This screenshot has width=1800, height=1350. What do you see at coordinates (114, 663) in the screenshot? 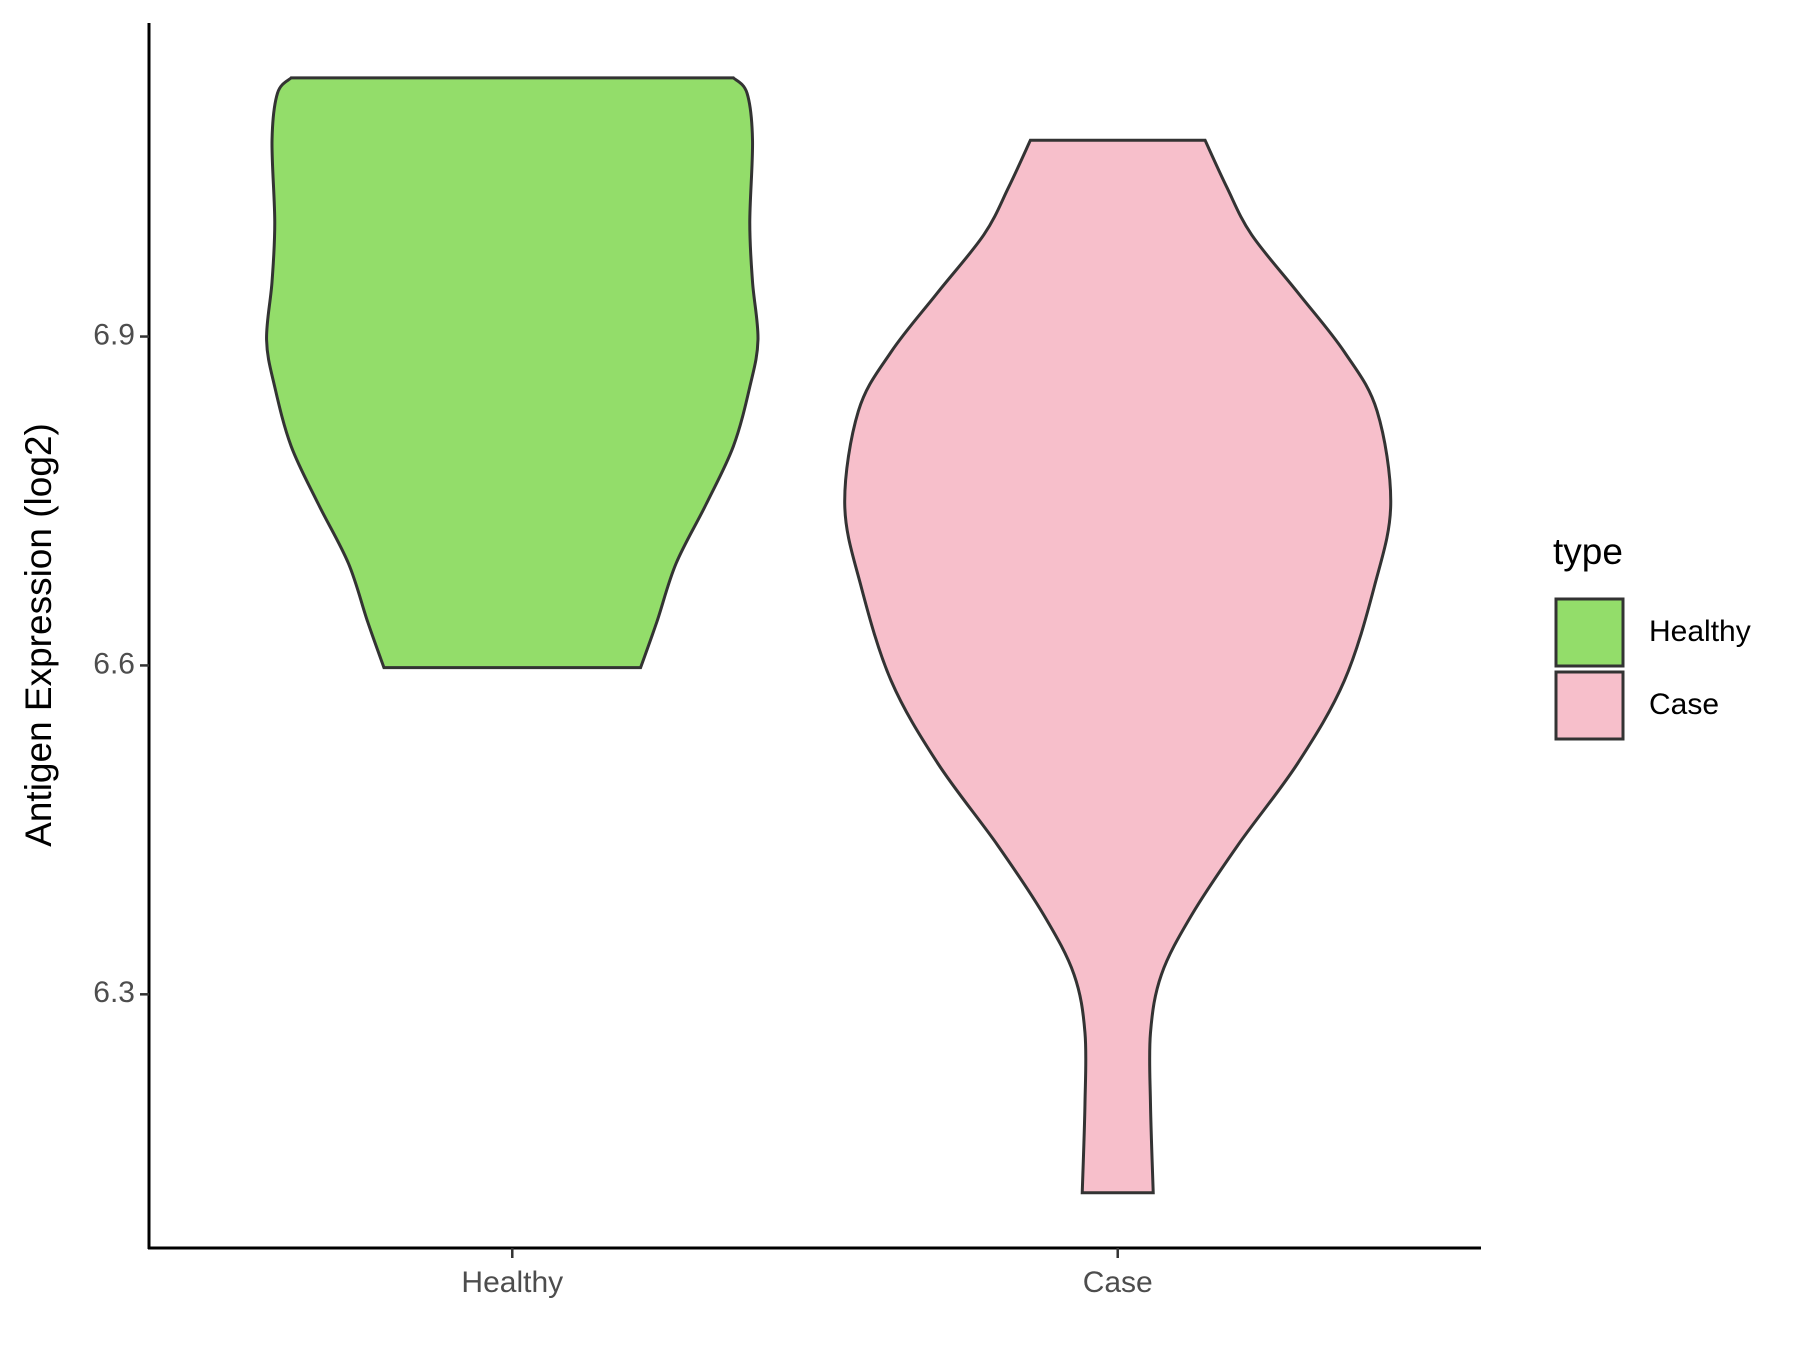
I see `y-tick-label: 6.6` at bounding box center [114, 663].